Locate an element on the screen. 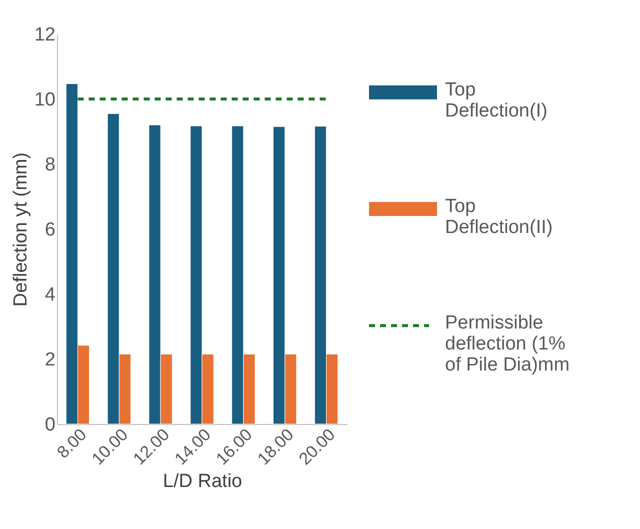  y-tick-label: 12 is located at coordinates (45, 35).